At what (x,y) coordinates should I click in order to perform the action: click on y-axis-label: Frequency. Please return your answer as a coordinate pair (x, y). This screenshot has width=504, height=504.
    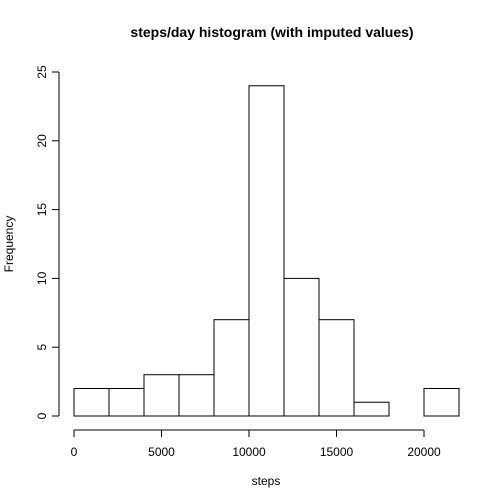
    Looking at the image, I should click on (9, 244).